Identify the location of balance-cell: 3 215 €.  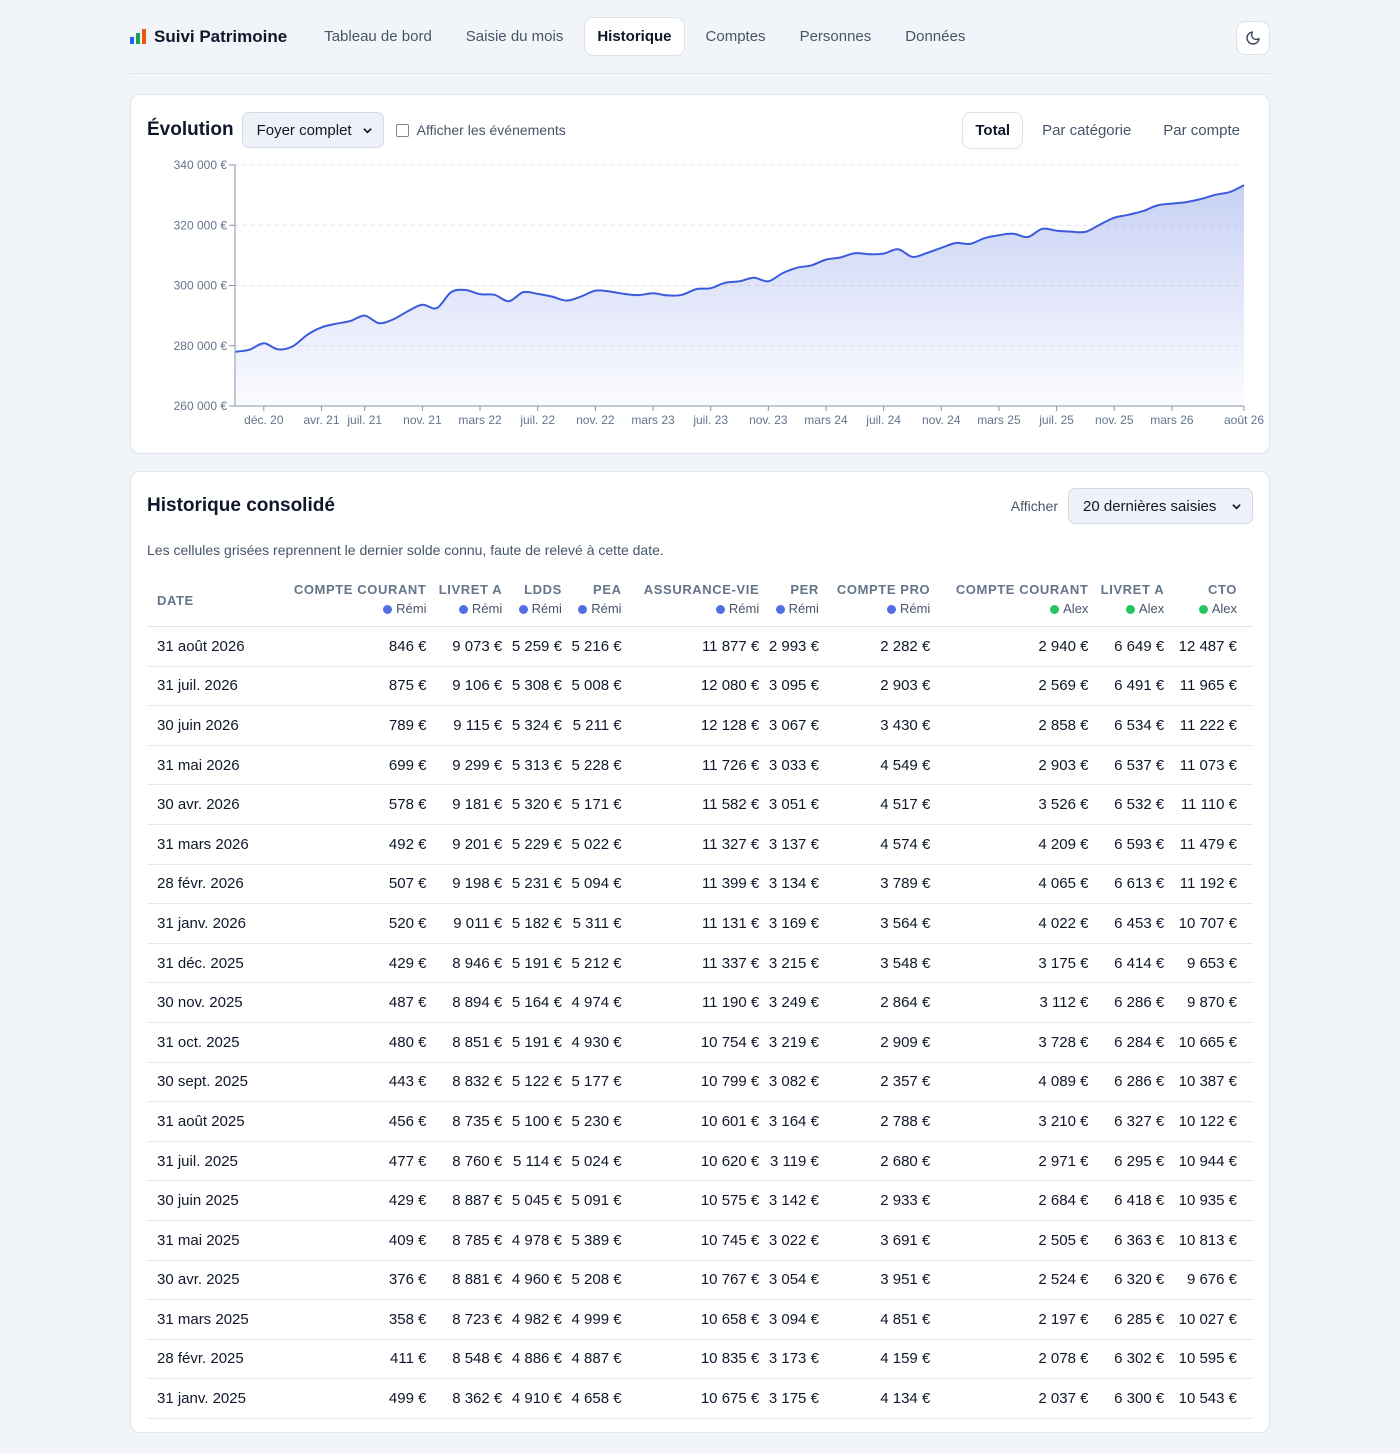
(789, 963).